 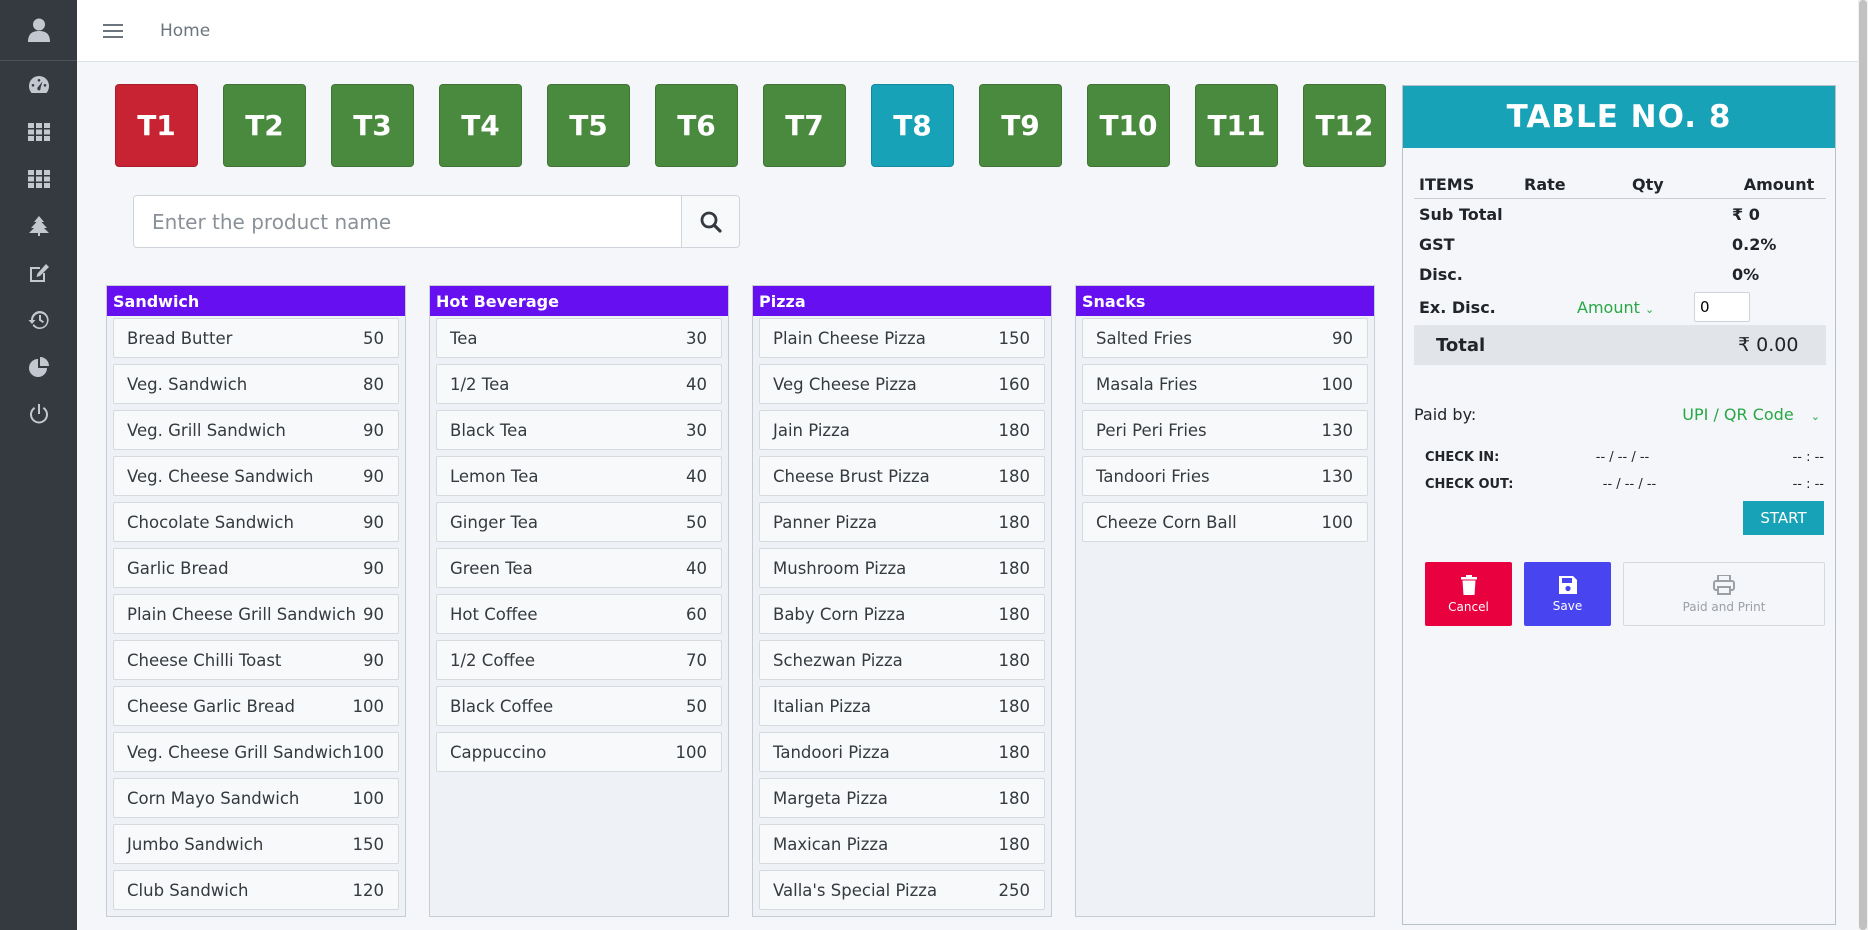 What do you see at coordinates (579, 430) in the screenshot?
I see `product-item: Black Tea 30` at bounding box center [579, 430].